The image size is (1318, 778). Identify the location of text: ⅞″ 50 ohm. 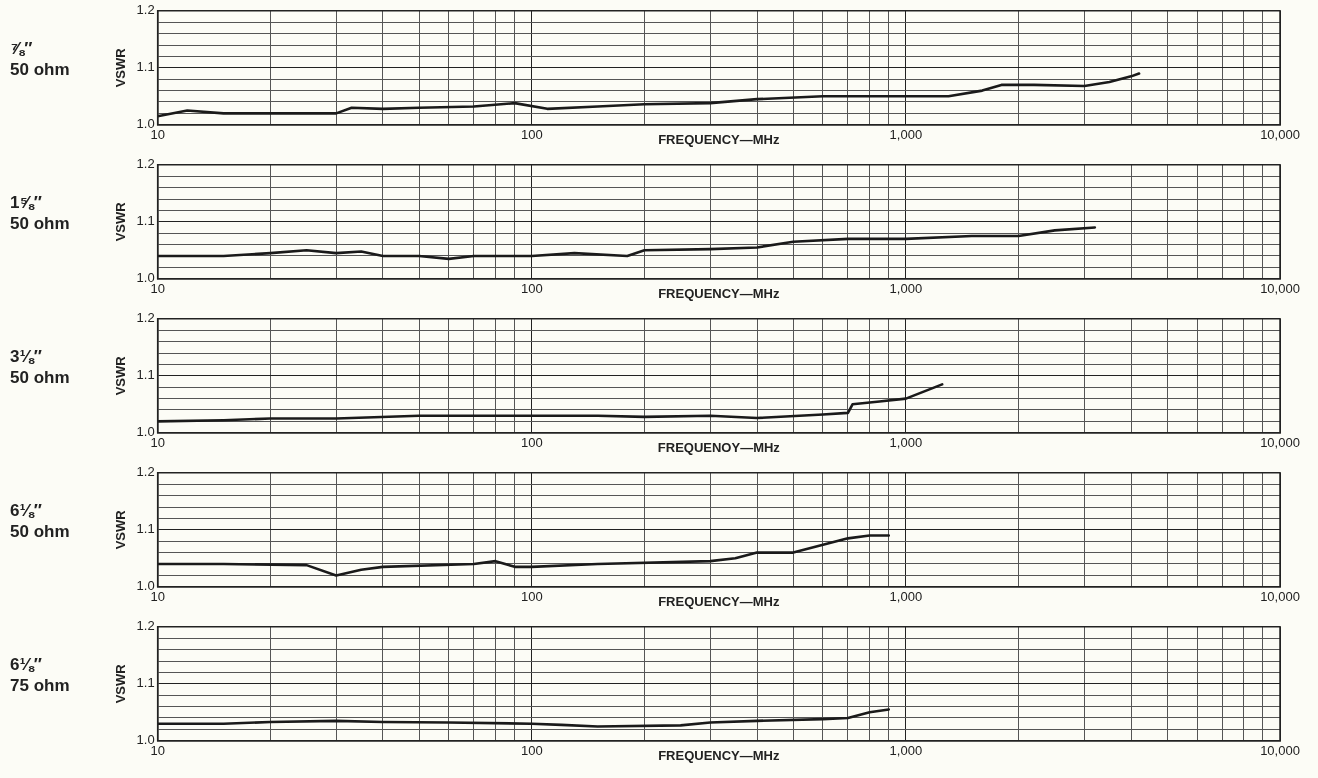
(40, 59).